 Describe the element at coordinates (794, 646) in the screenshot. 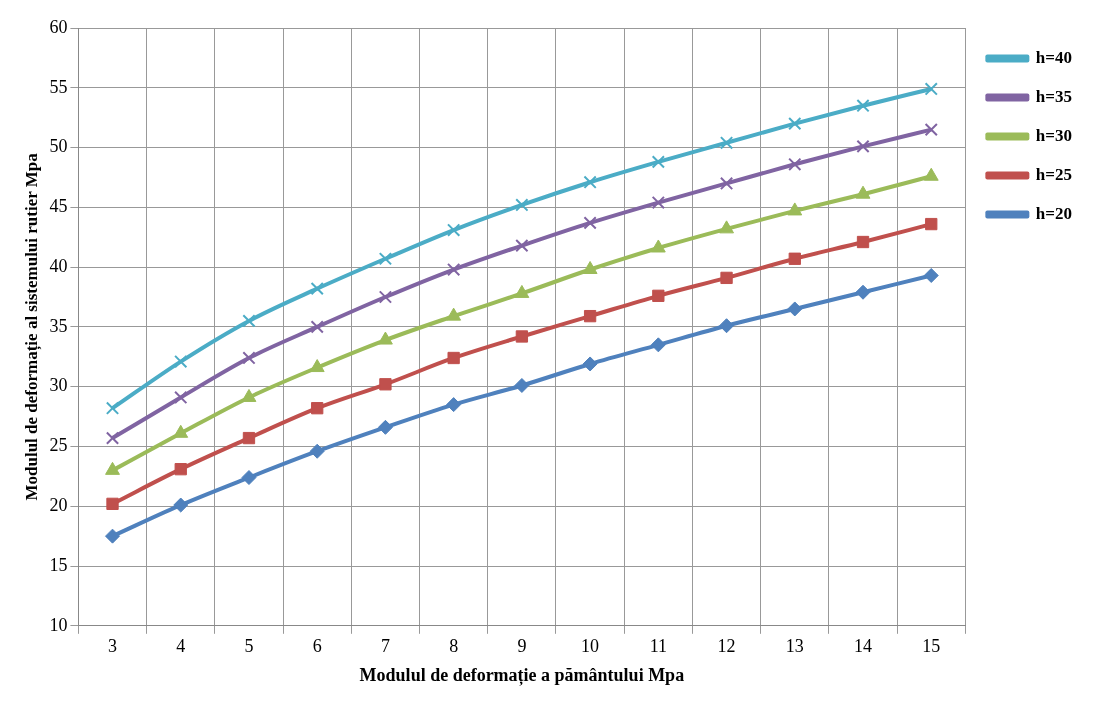

I see `x-tick-label: 13` at that location.